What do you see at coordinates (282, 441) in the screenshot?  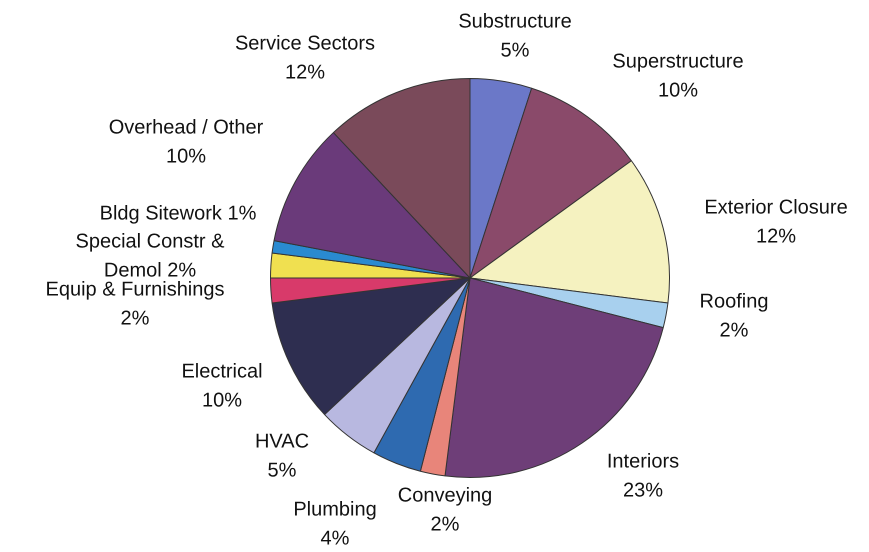 I see `slice-label: HVAC` at bounding box center [282, 441].